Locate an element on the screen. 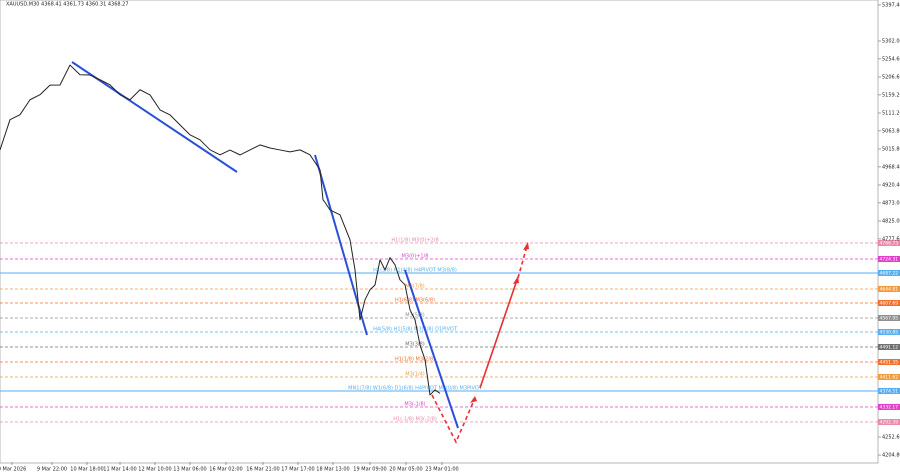  x-tick-label: 9 Mar 22:00 is located at coordinates (52, 470).